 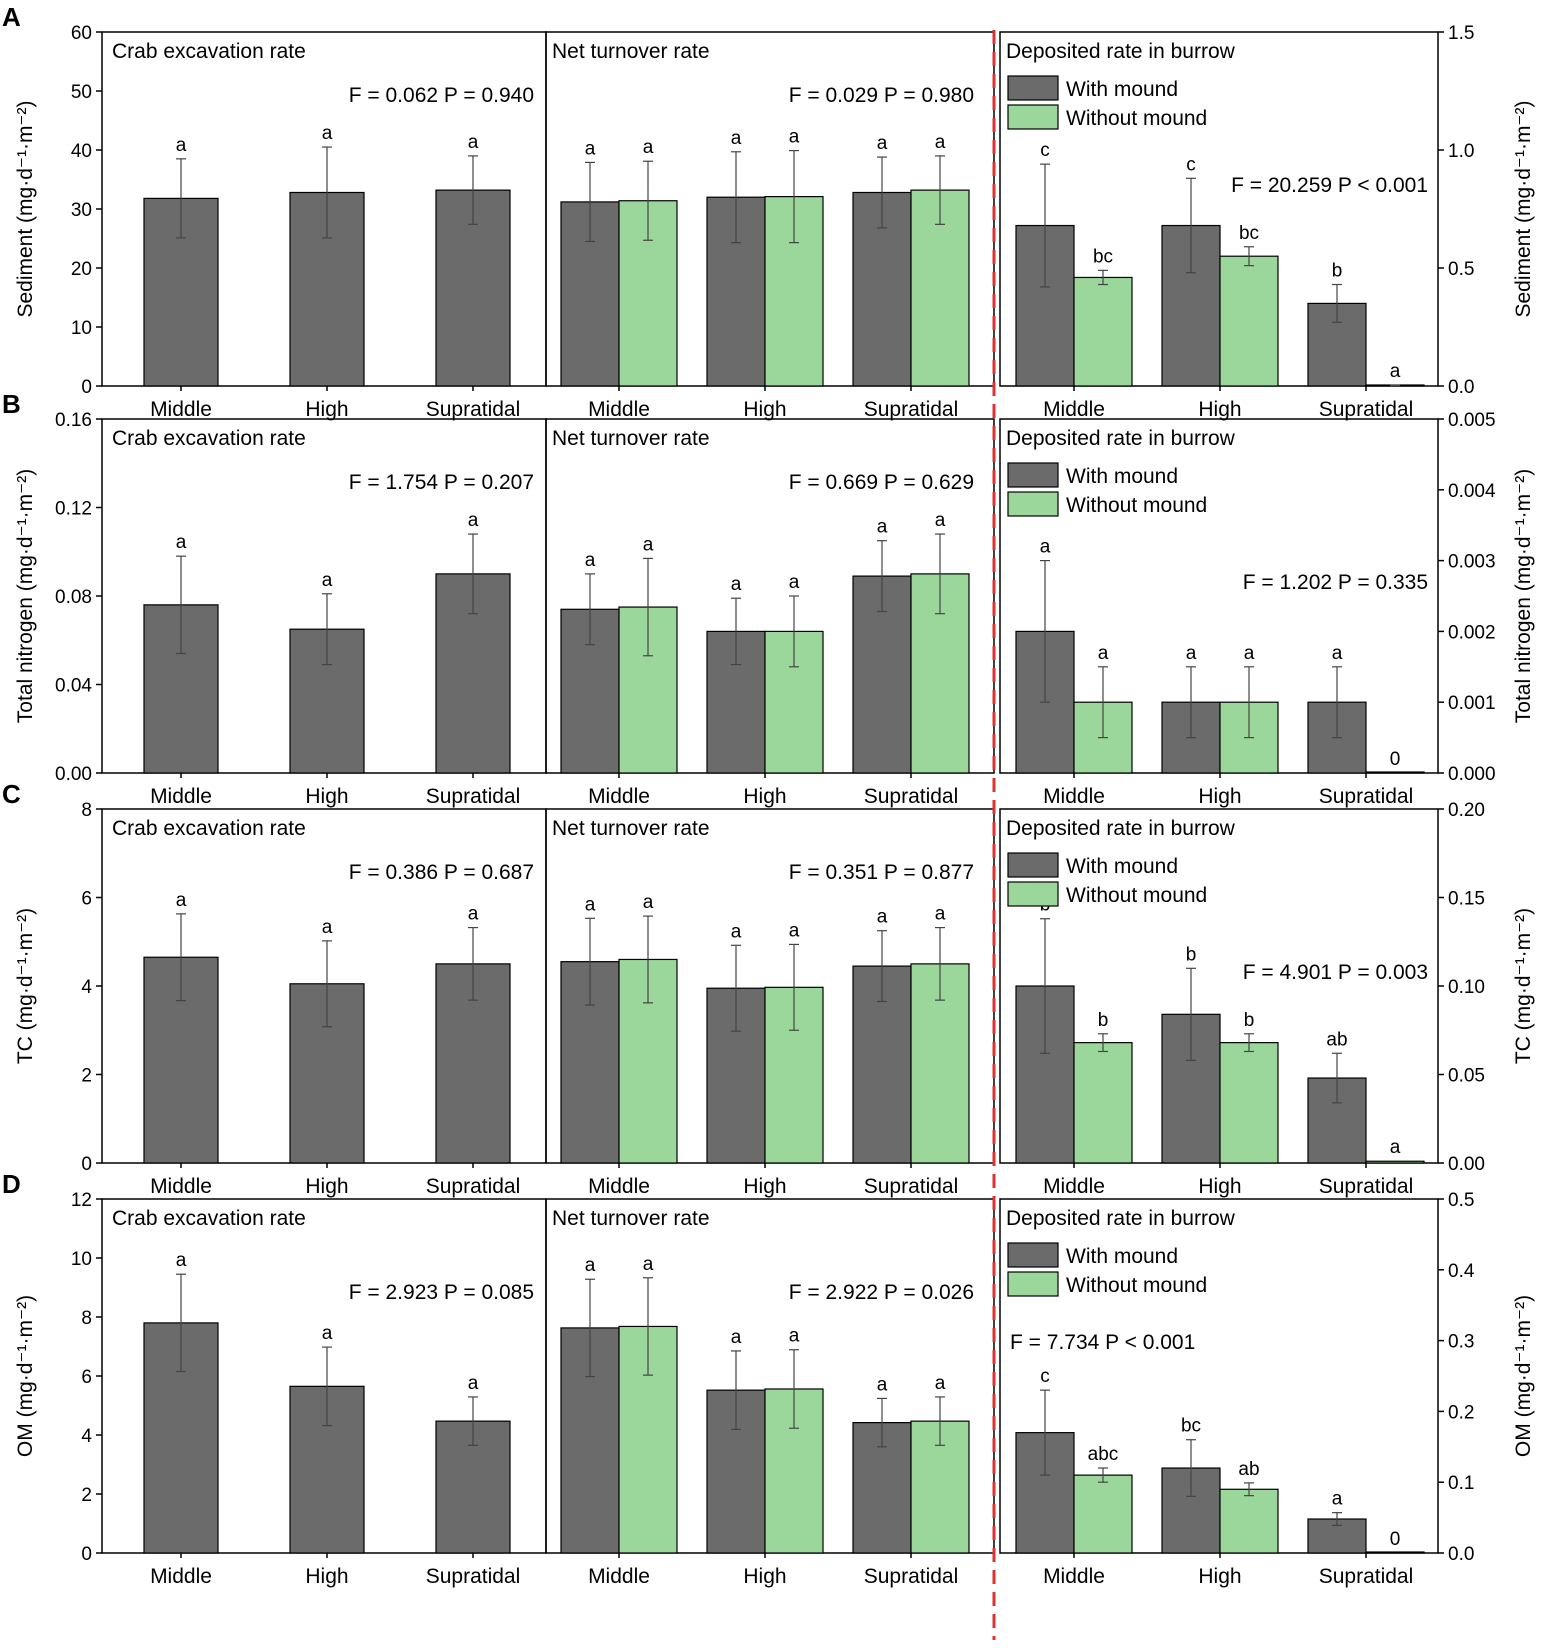 I want to click on panel-letter: C, so click(x=11, y=794).